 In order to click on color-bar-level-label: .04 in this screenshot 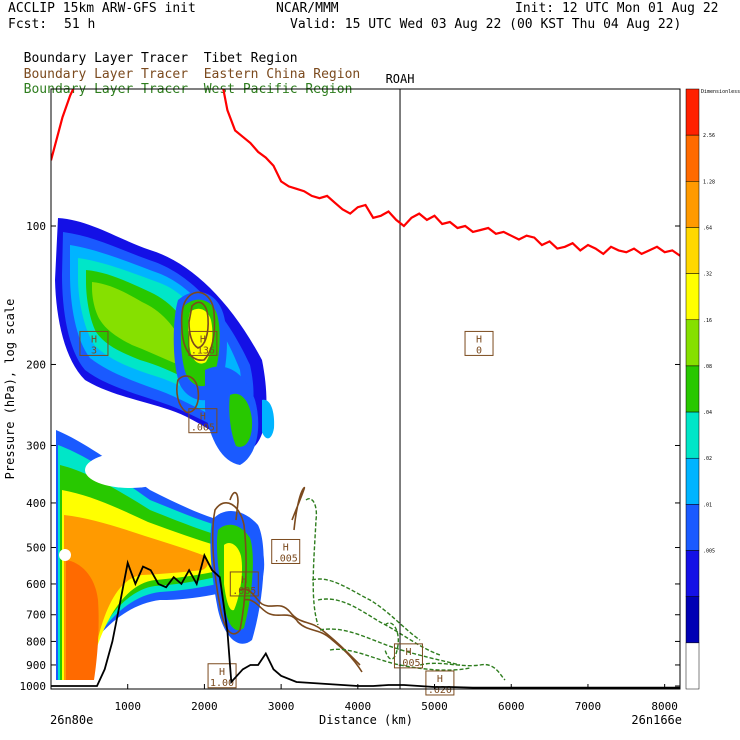, I will do `click(707, 413)`.